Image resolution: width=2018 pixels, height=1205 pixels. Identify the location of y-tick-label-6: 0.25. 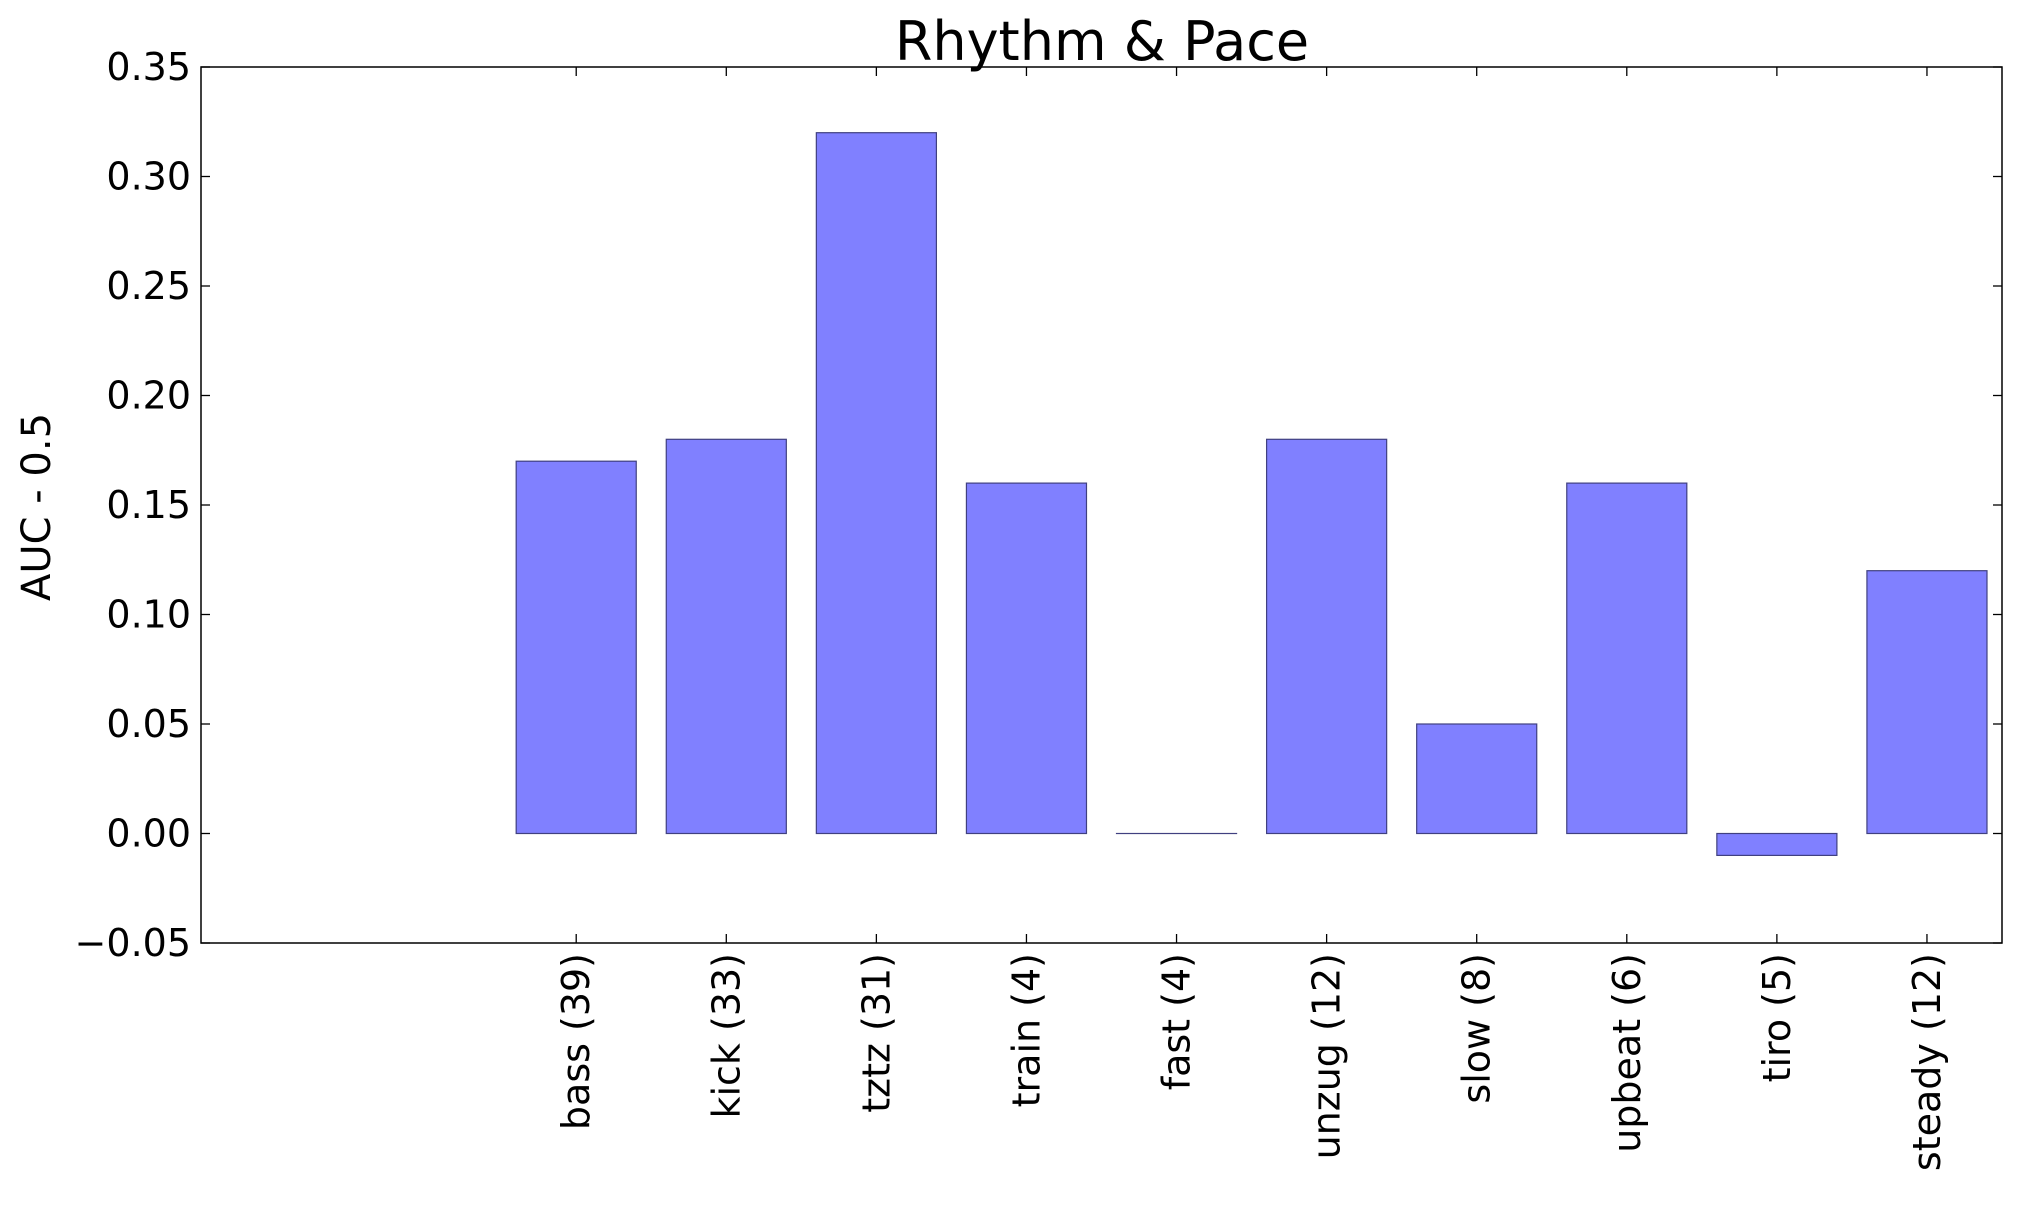
(148, 286).